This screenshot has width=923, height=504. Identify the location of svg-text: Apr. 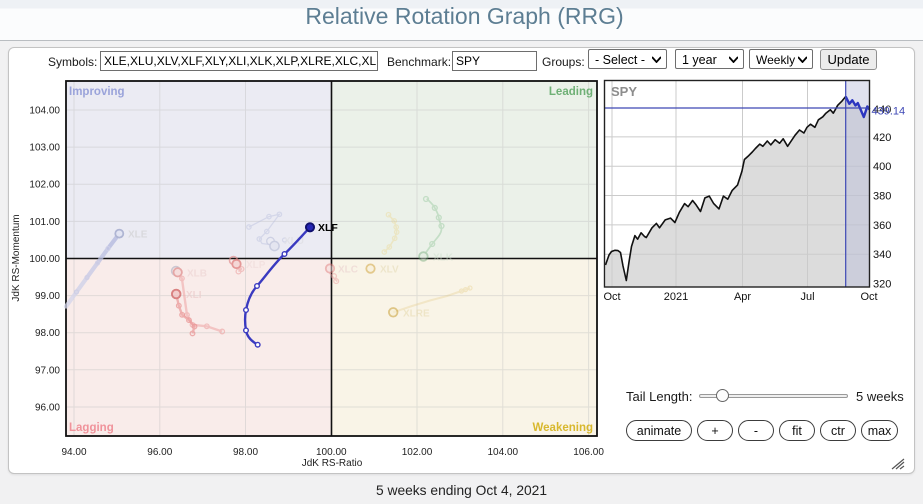
(742, 297).